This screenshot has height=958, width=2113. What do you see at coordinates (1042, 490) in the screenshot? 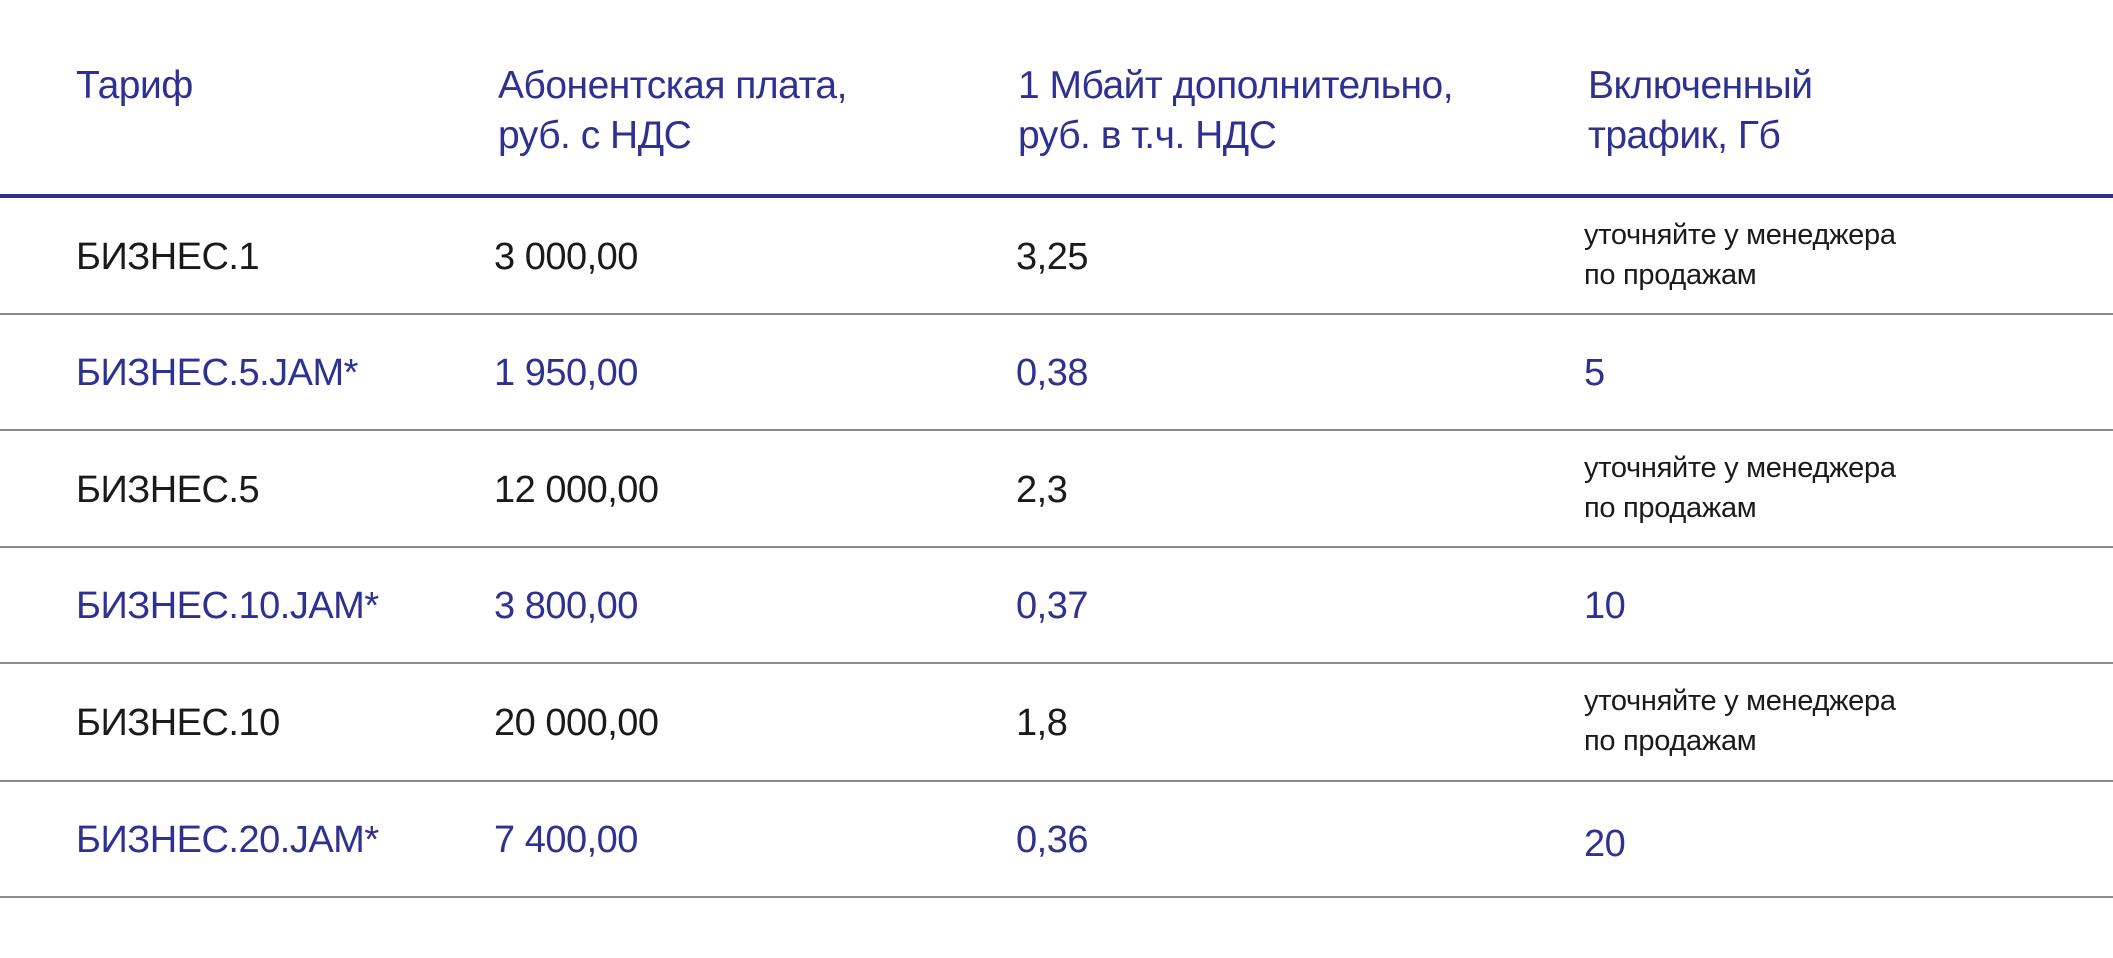
I see `cell-extra-mb: 2,3` at bounding box center [1042, 490].